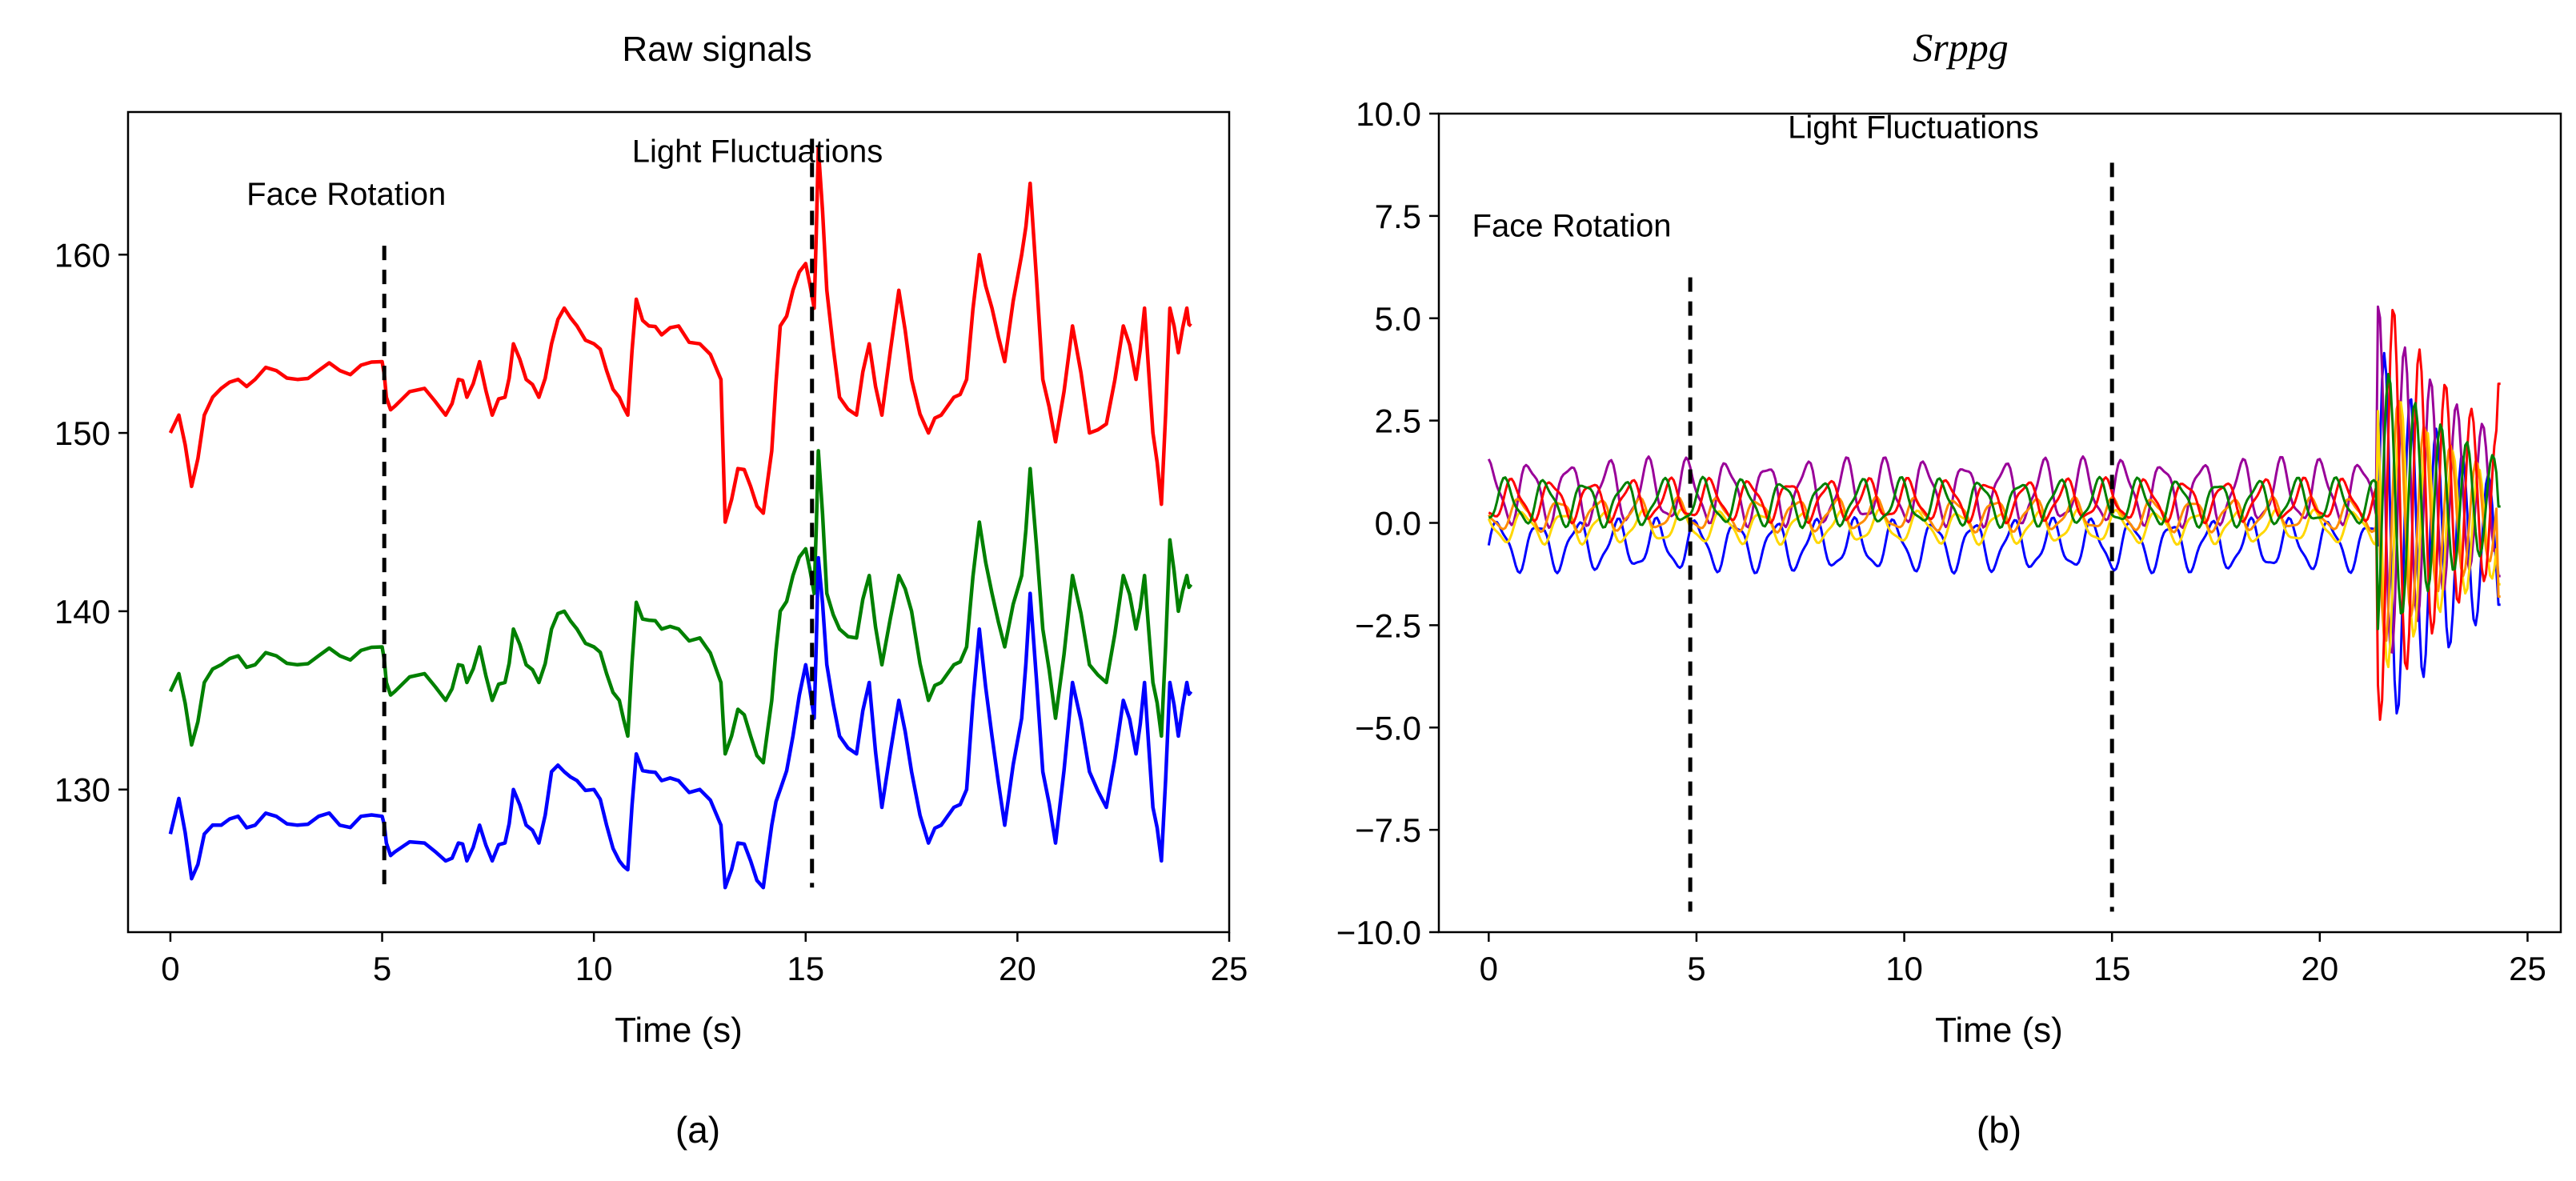 The width and height of the screenshot is (2576, 1181). What do you see at coordinates (1999, 1130) in the screenshot?
I see `caption-b: (b)` at bounding box center [1999, 1130].